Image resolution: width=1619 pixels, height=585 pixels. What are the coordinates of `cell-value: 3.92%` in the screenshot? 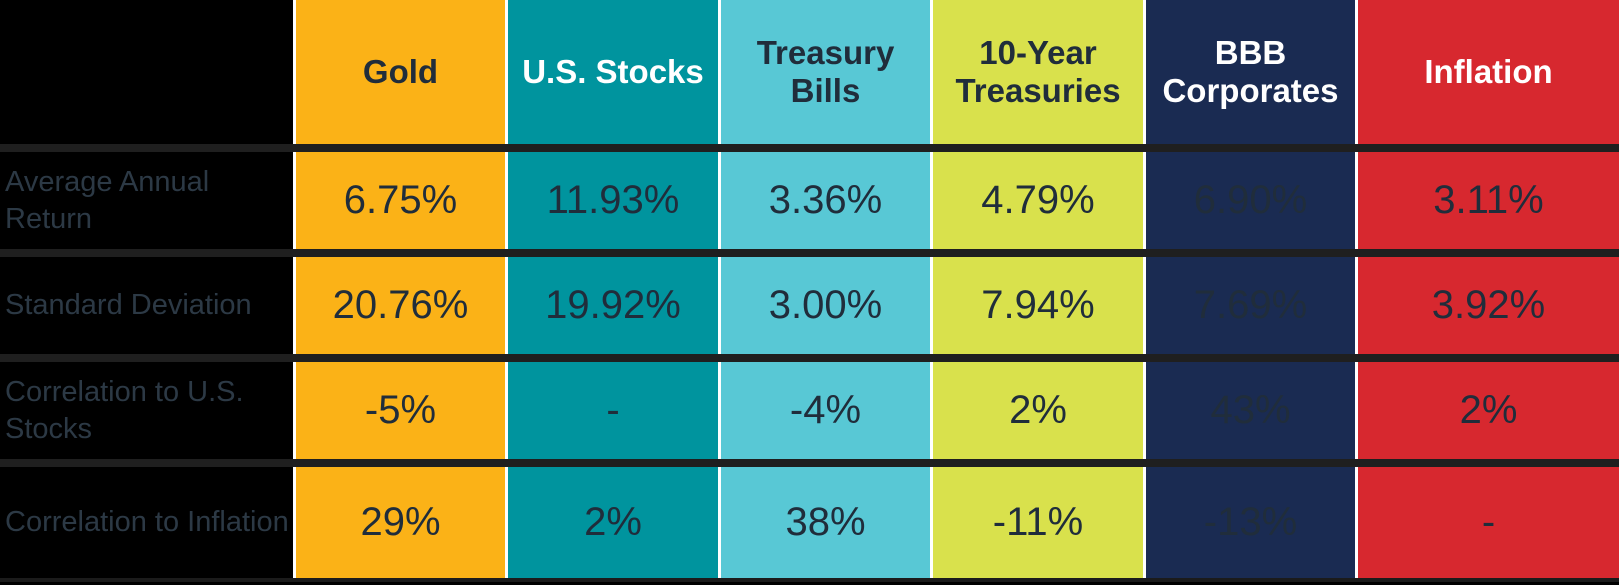 It's located at (1488, 305).